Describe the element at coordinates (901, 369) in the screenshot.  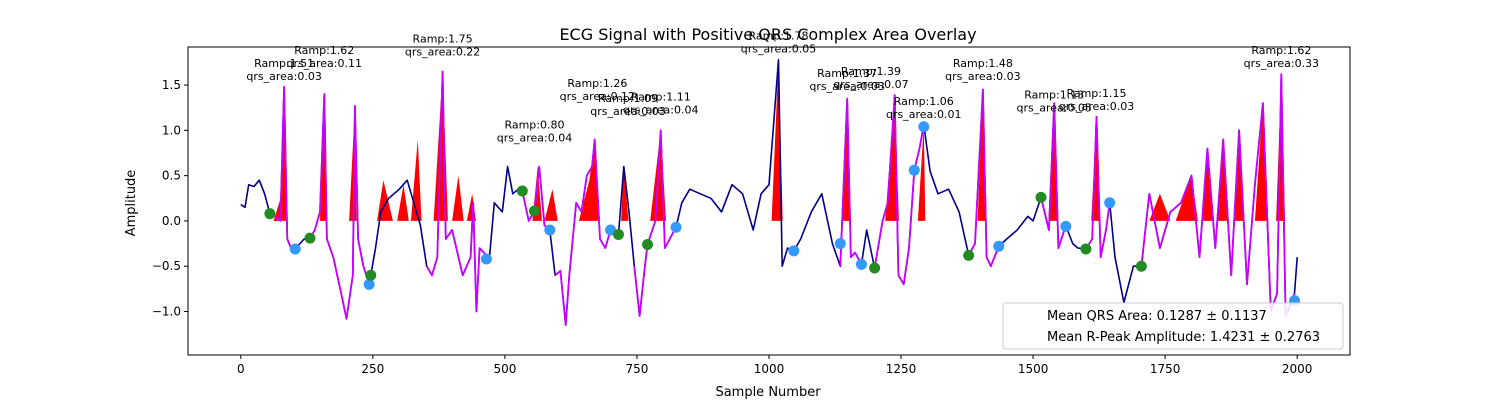
I see `x-tick-label: 1250` at that location.